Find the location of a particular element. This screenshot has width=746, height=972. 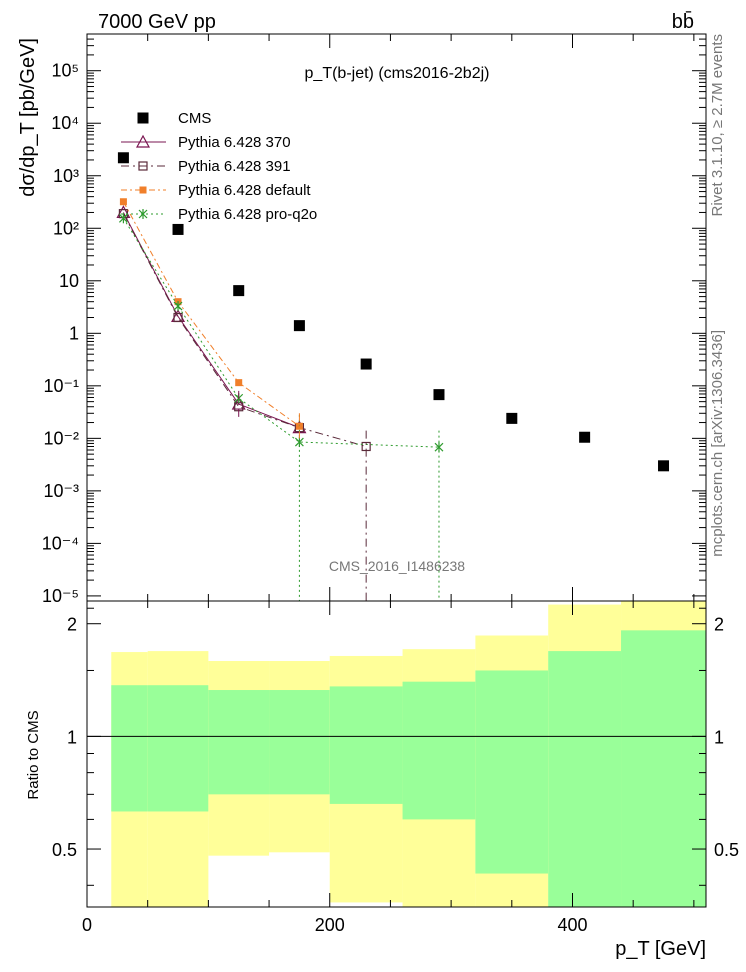

series-pdefault is located at coordinates (211, 314).